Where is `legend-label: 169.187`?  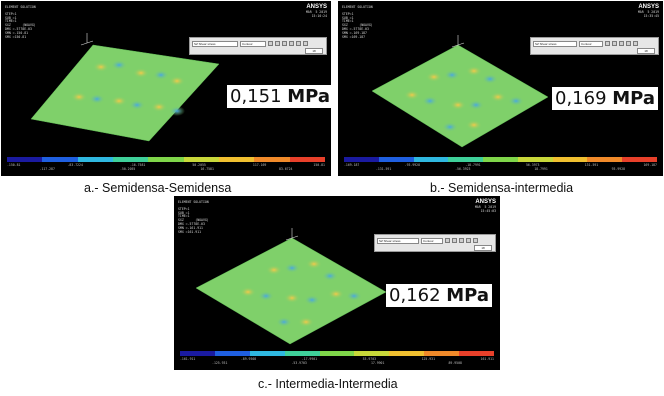 legend-label: 169.187 is located at coordinates (650, 165).